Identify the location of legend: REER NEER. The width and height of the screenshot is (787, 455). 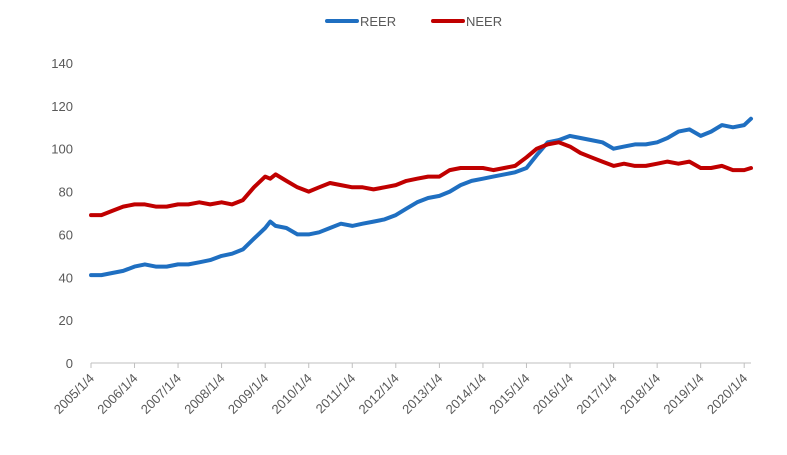
(413, 21).